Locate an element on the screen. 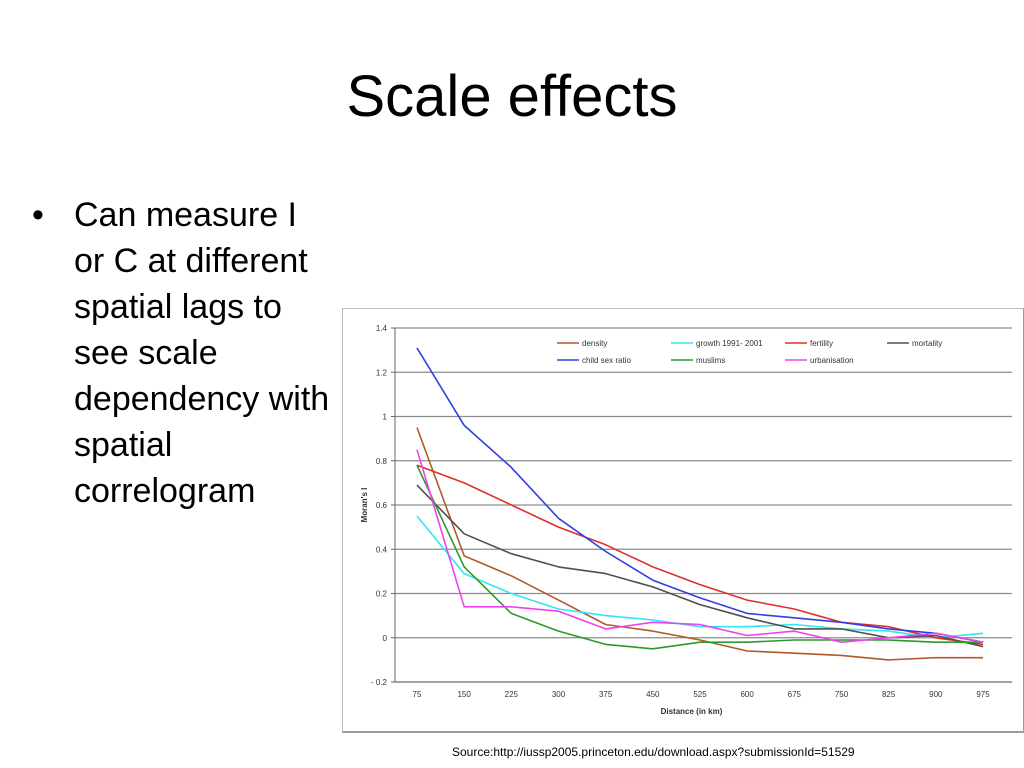 The width and height of the screenshot is (1024, 768). y-tick-label: 0.6 is located at coordinates (382, 505).